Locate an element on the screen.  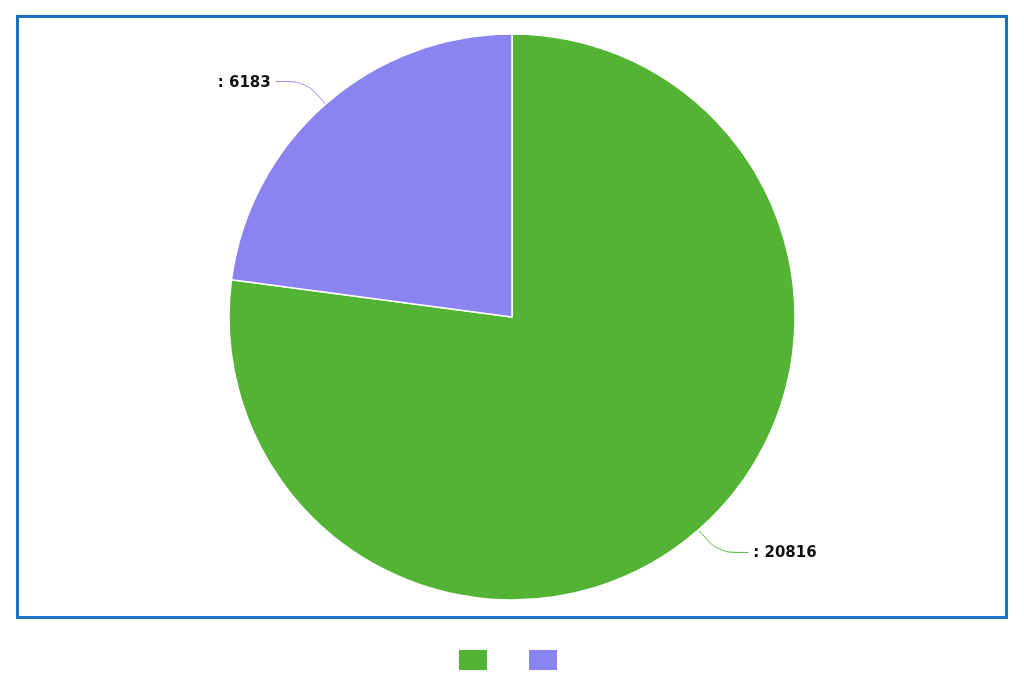
data-label: : 6183 is located at coordinates (244, 81).